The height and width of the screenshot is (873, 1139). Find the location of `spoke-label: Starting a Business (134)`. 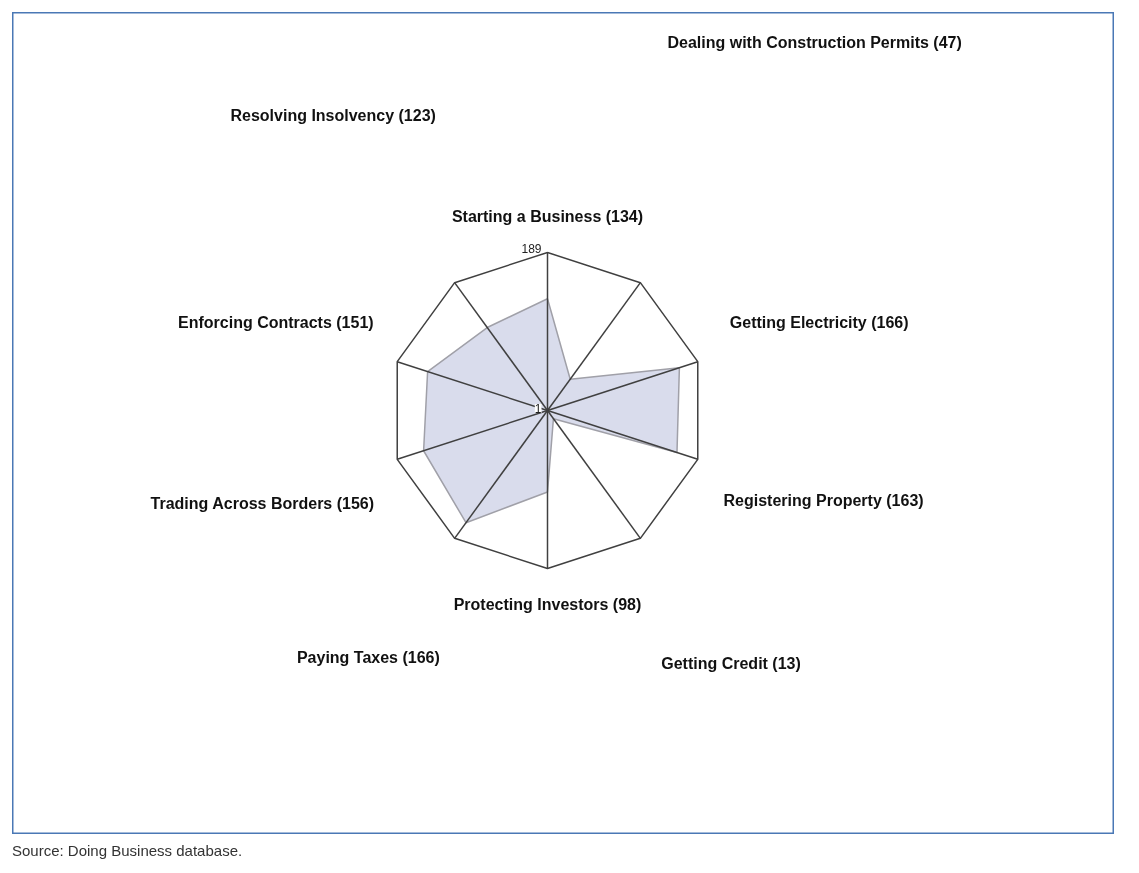

spoke-label: Starting a Business (134) is located at coordinates (547, 216).